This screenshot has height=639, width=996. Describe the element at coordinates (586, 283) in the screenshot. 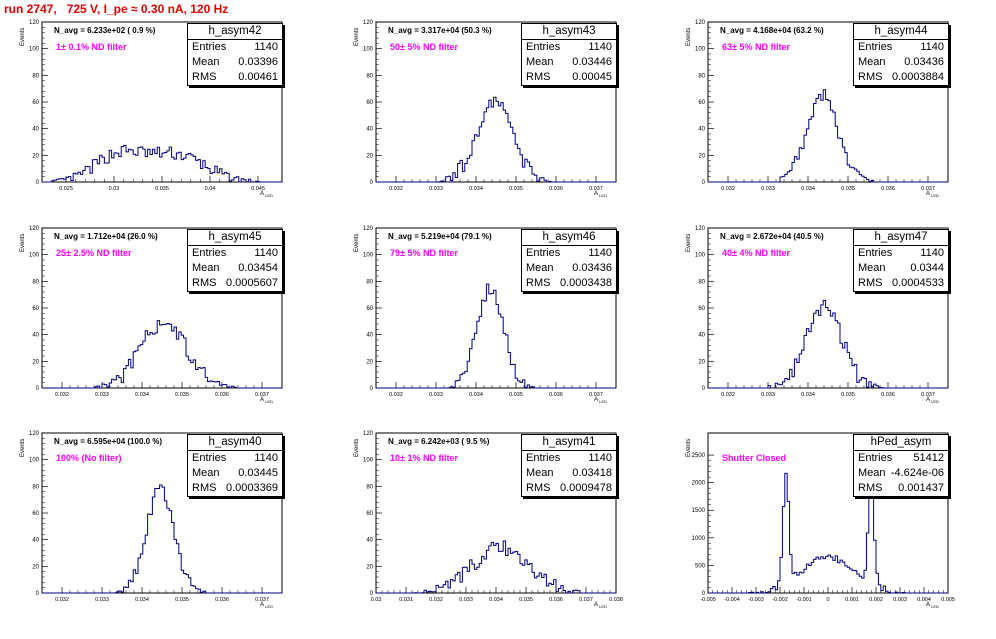

I see `stats-value: 0.0003438` at that location.